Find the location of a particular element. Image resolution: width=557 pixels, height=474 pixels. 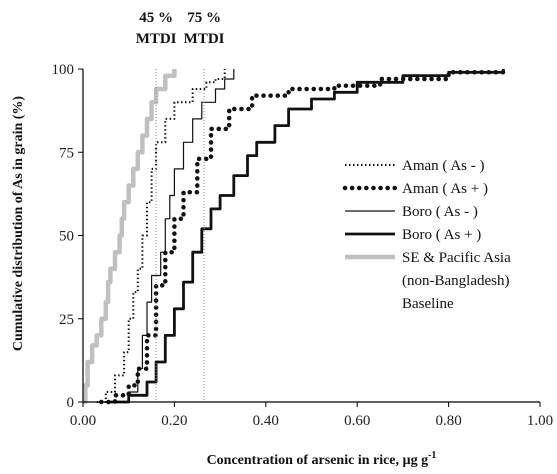

mtdi-label-2: 75 % is located at coordinates (204, 18).